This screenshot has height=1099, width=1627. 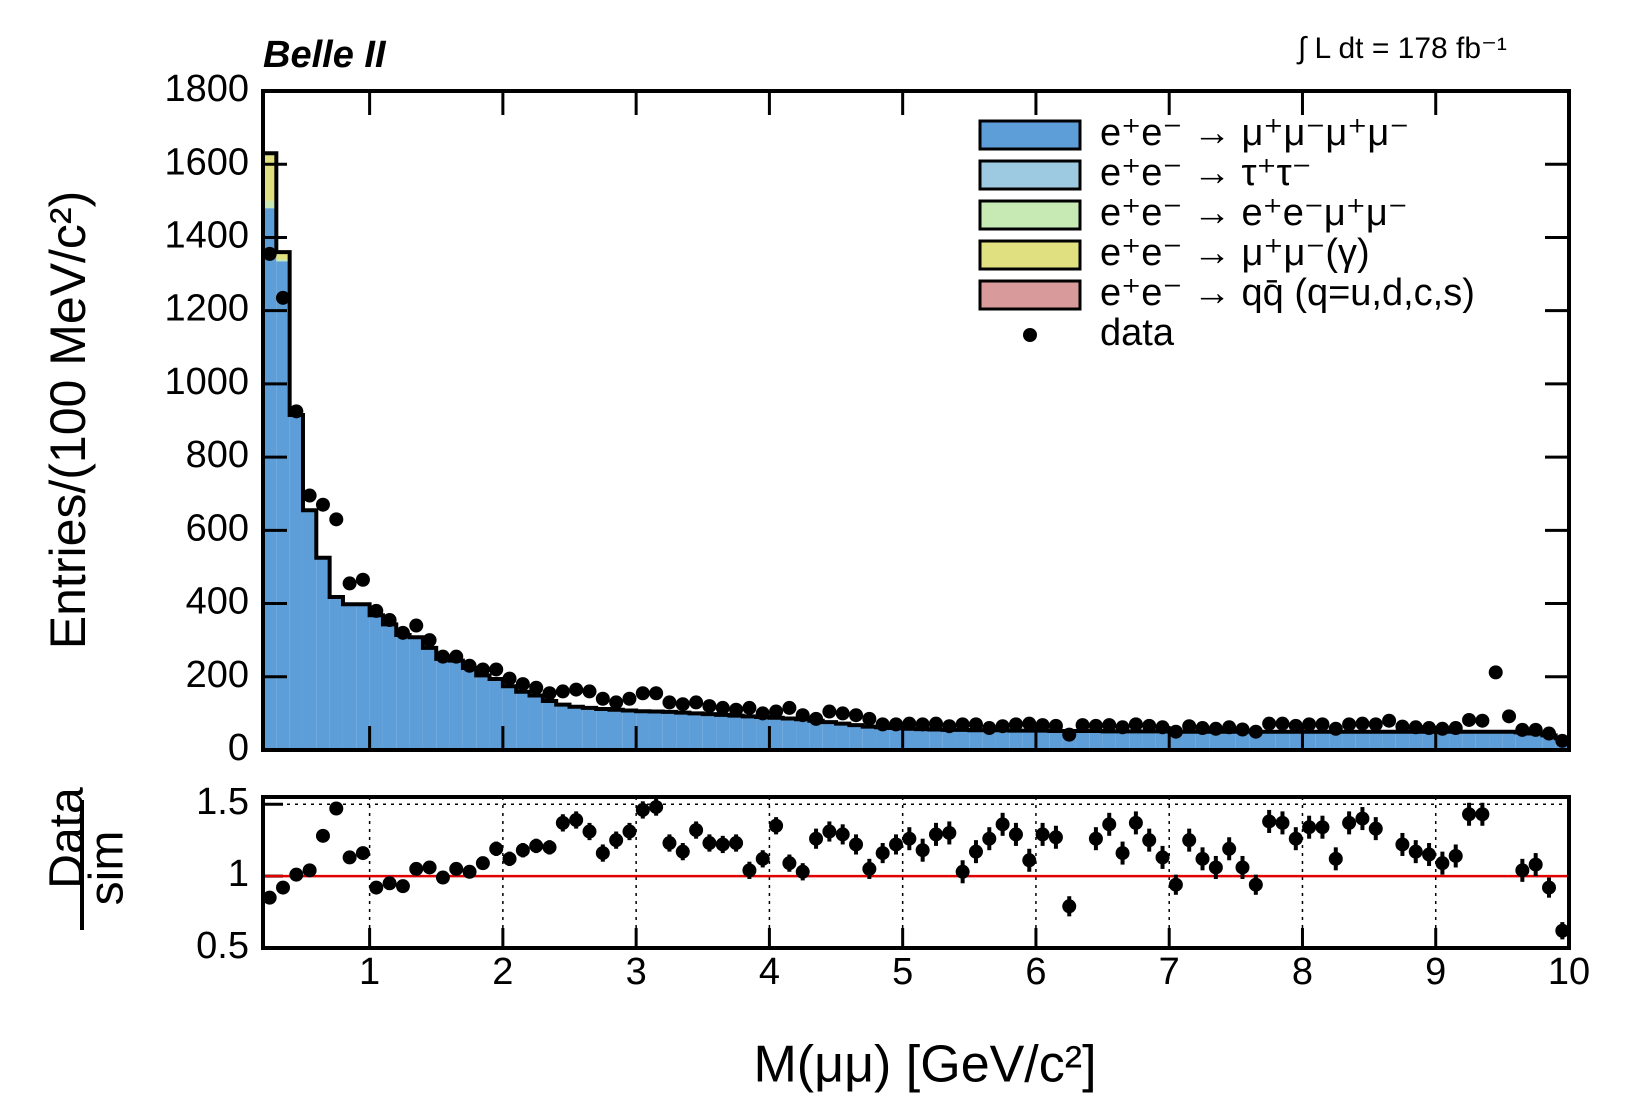 What do you see at coordinates (217, 675) in the screenshot?
I see `y-tick-label: 200` at bounding box center [217, 675].